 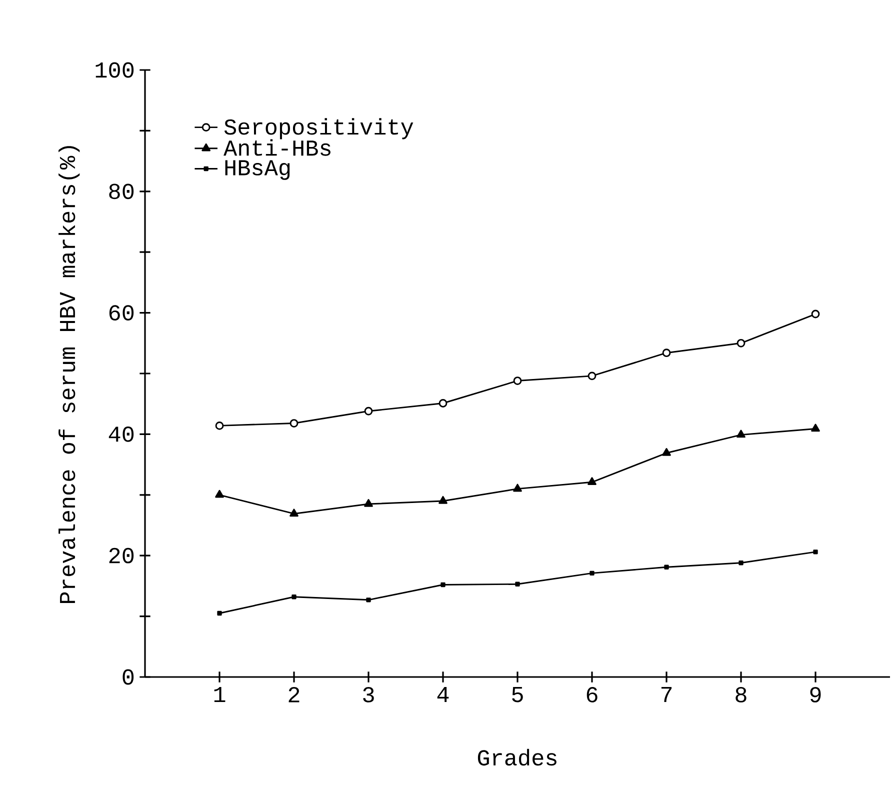 What do you see at coordinates (368, 694) in the screenshot?
I see `x-tick-label: 3` at bounding box center [368, 694].